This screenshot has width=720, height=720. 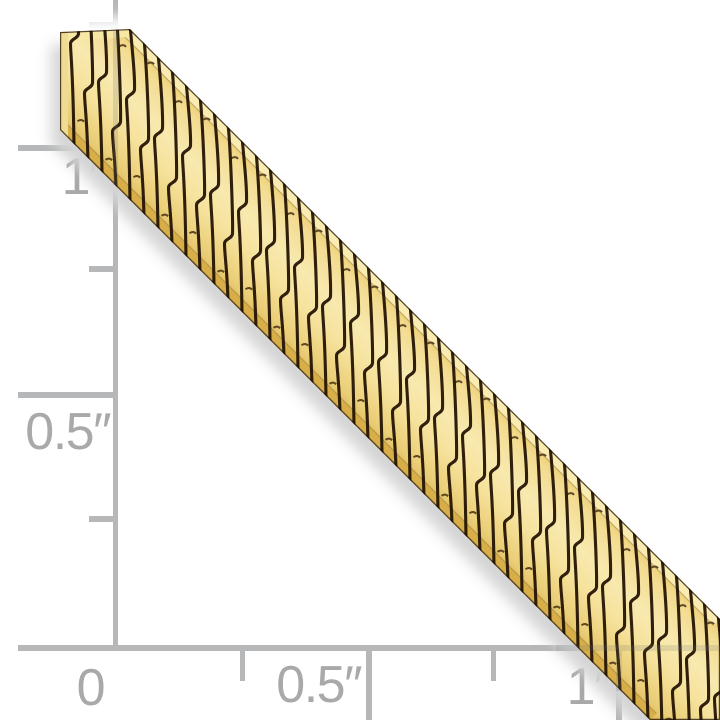 What do you see at coordinates (369, 648) in the screenshot?
I see `x-axis-line` at bounding box center [369, 648].